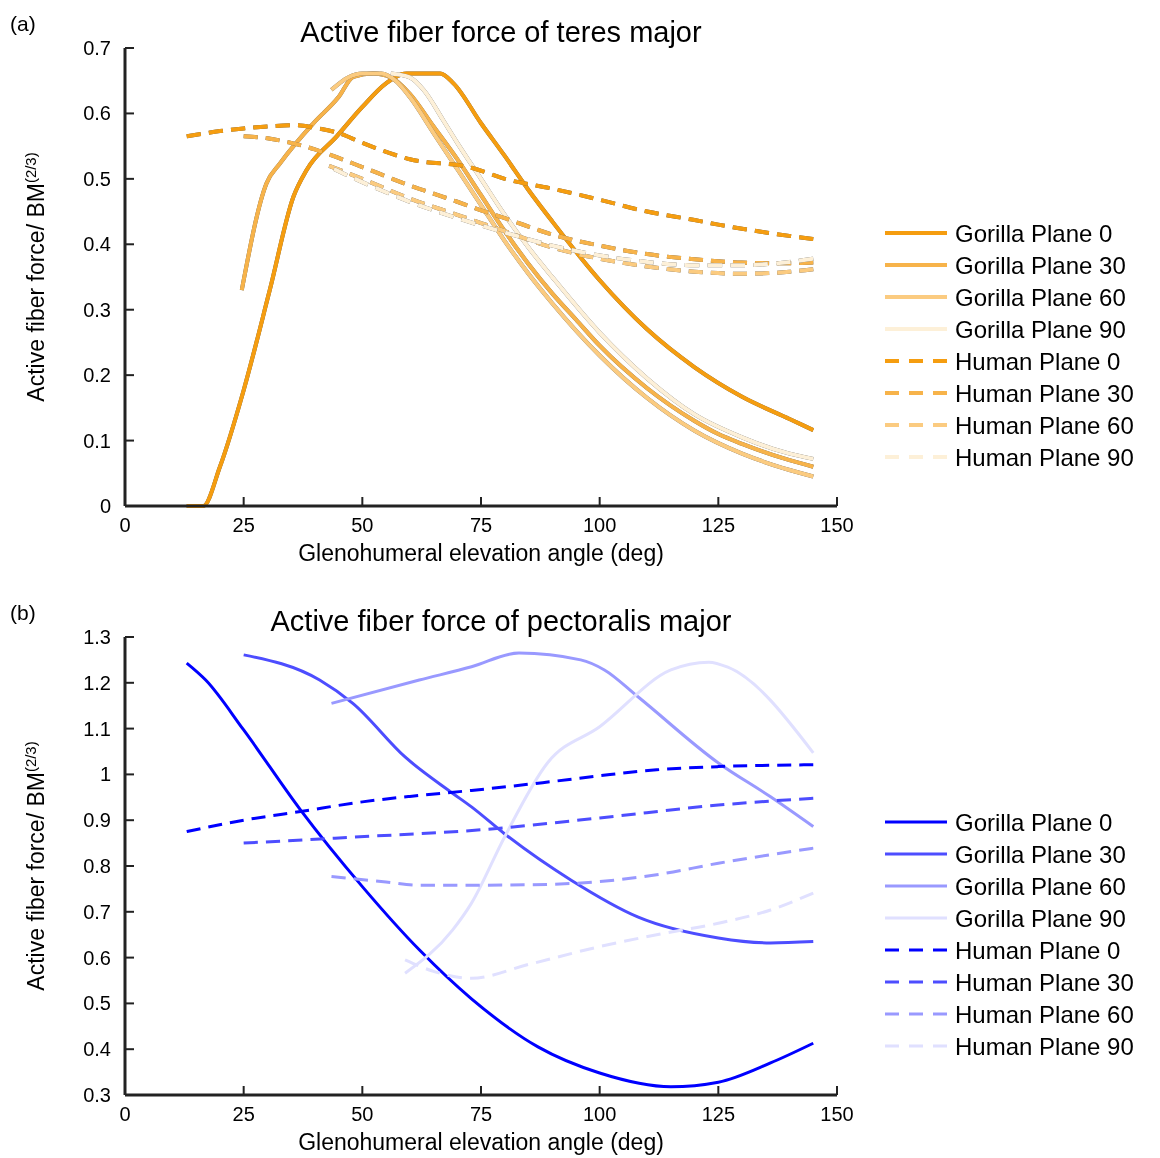 The height and width of the screenshot is (1158, 1160). Describe the element at coordinates (97, 682) in the screenshot. I see `y-tick-label: 1.2` at that location.